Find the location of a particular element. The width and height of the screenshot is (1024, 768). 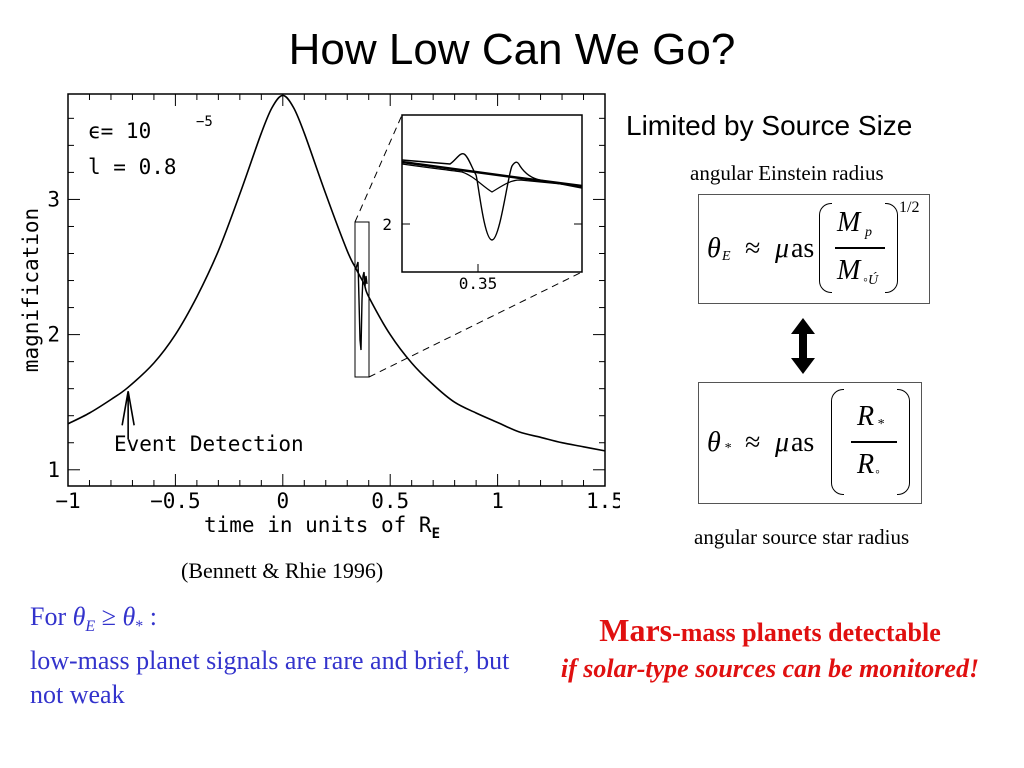

x-axis-label-sub: E is located at coordinates (436, 534).